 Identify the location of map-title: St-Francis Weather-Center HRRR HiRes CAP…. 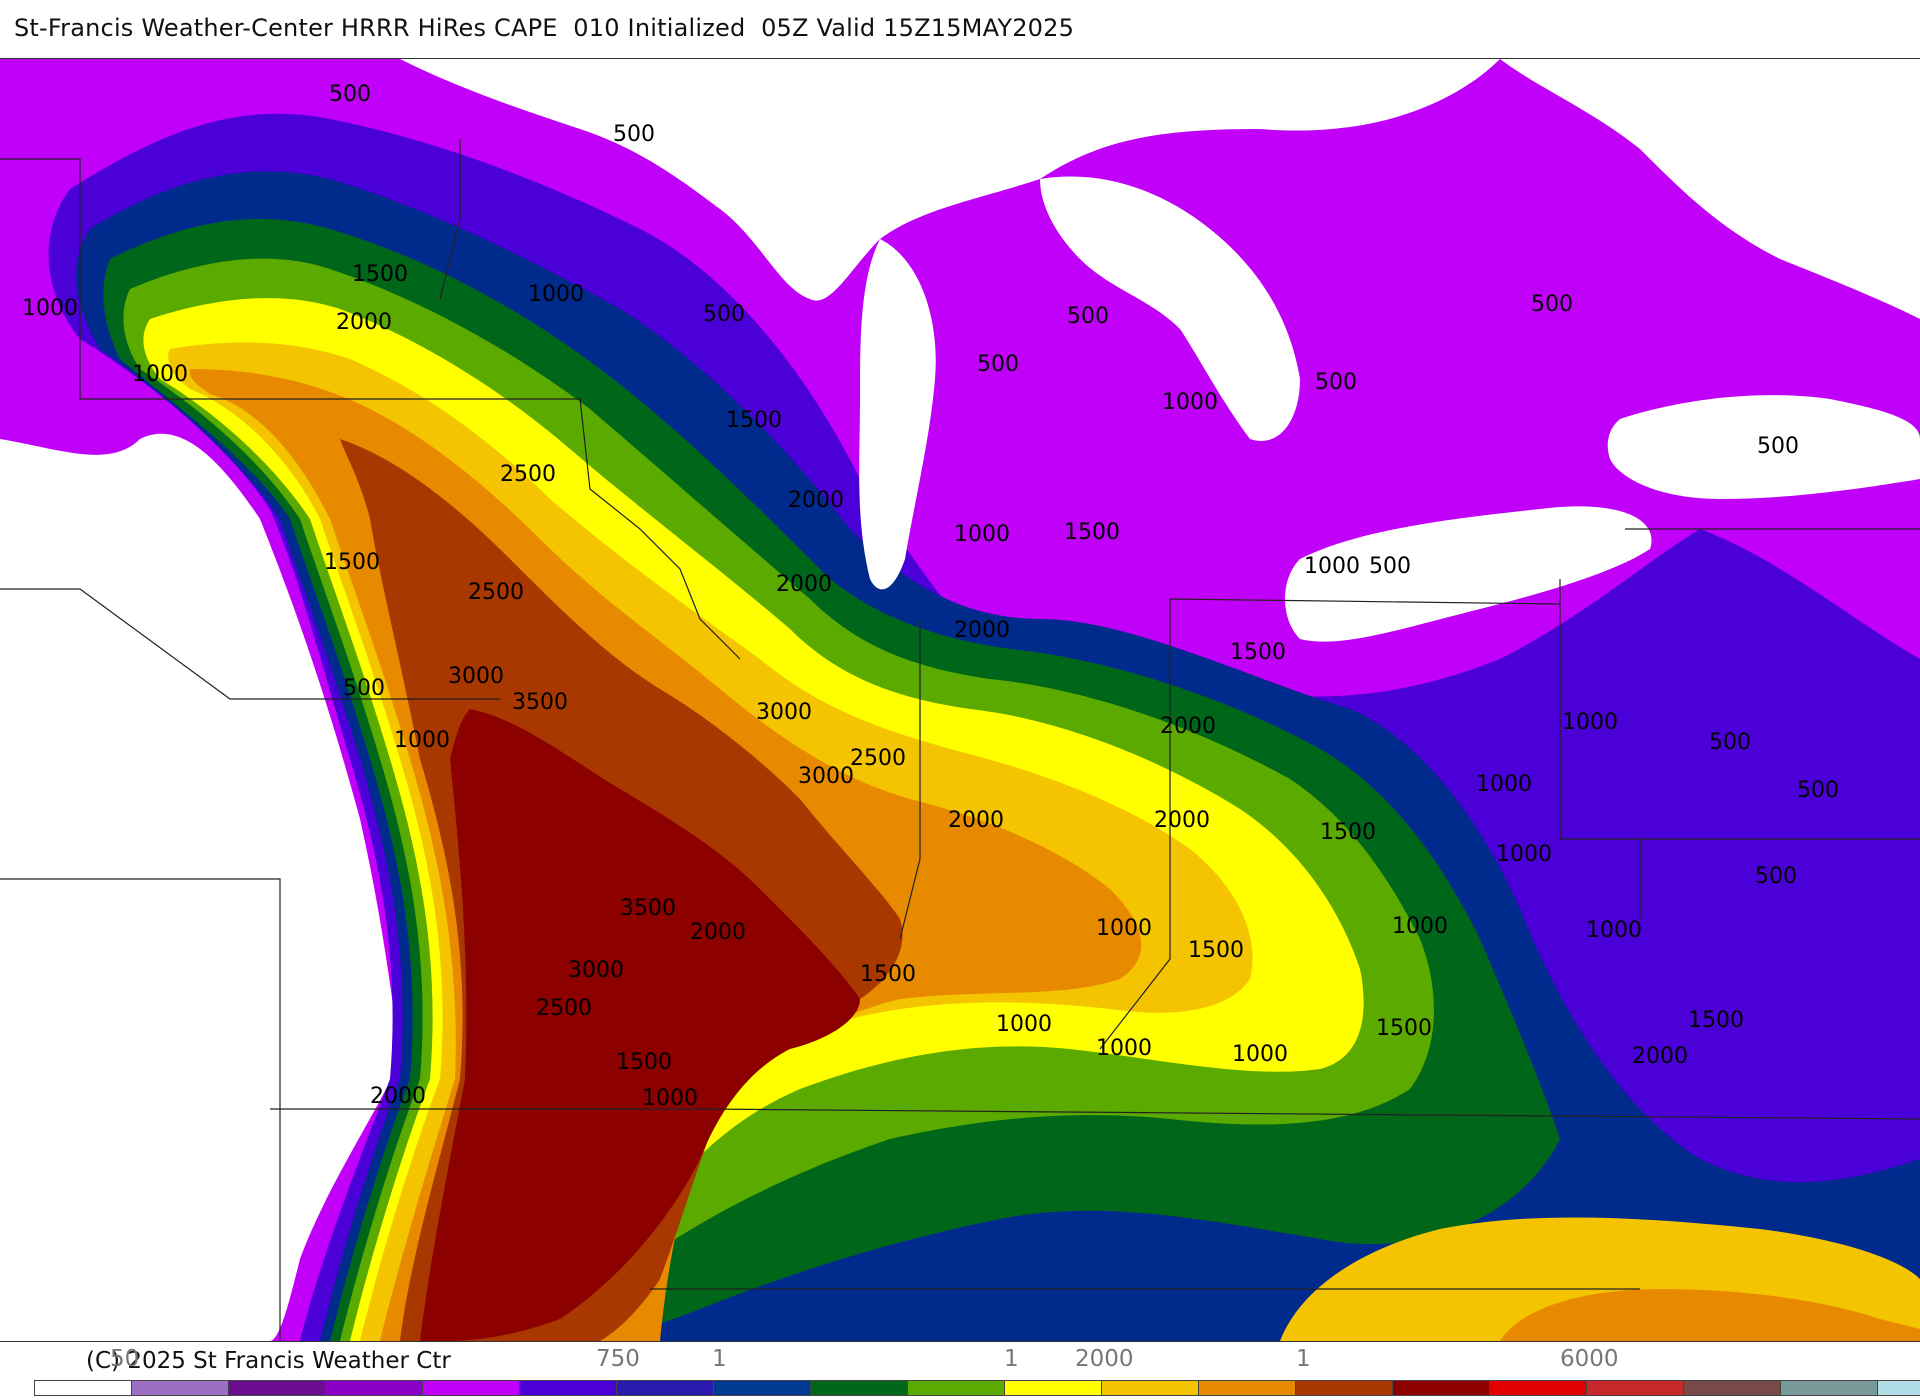
(544, 28).